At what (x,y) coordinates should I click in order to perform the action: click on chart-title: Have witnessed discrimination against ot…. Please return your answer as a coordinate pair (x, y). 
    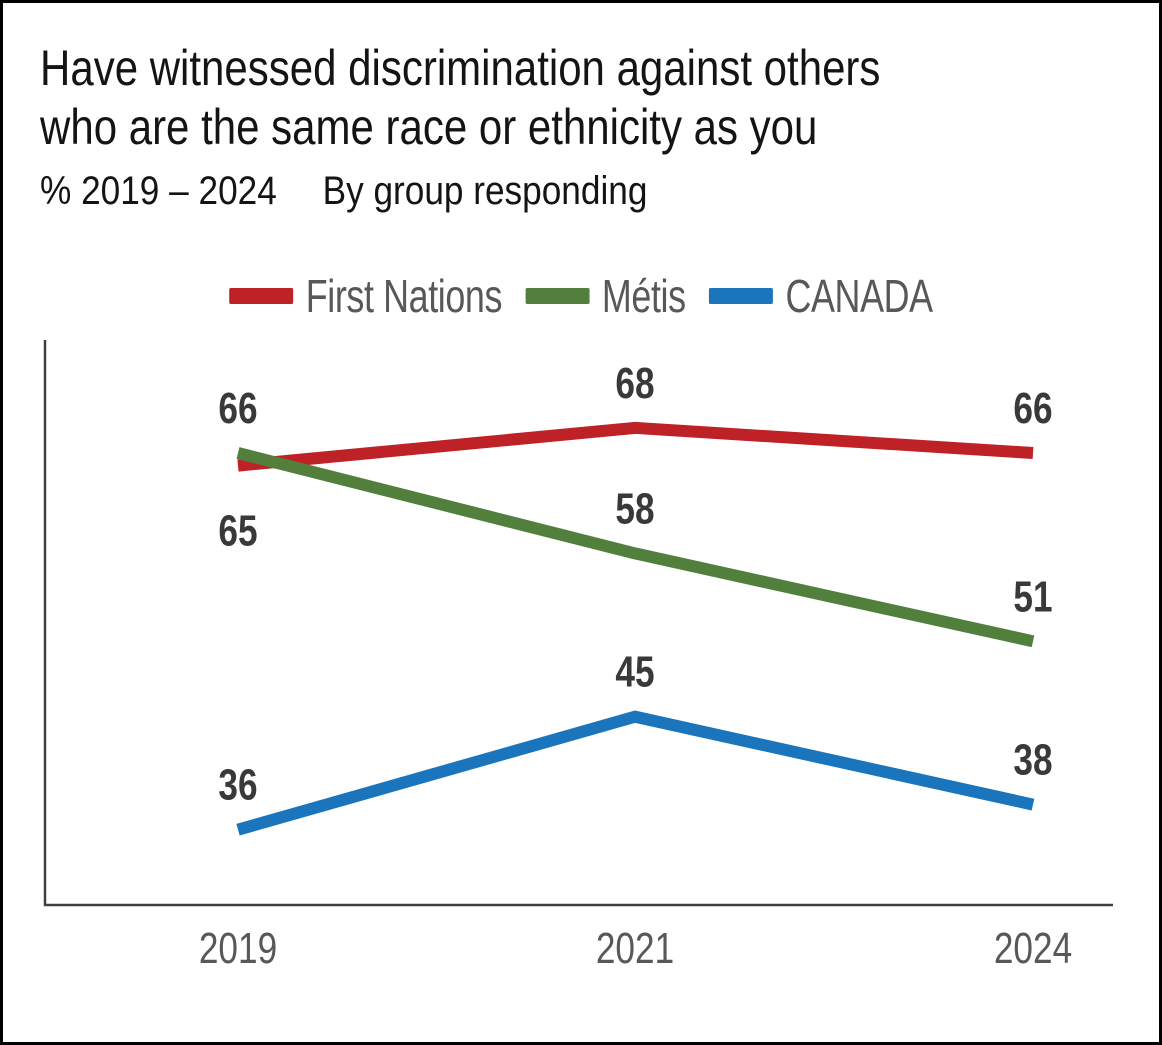
    Looking at the image, I should click on (460, 98).